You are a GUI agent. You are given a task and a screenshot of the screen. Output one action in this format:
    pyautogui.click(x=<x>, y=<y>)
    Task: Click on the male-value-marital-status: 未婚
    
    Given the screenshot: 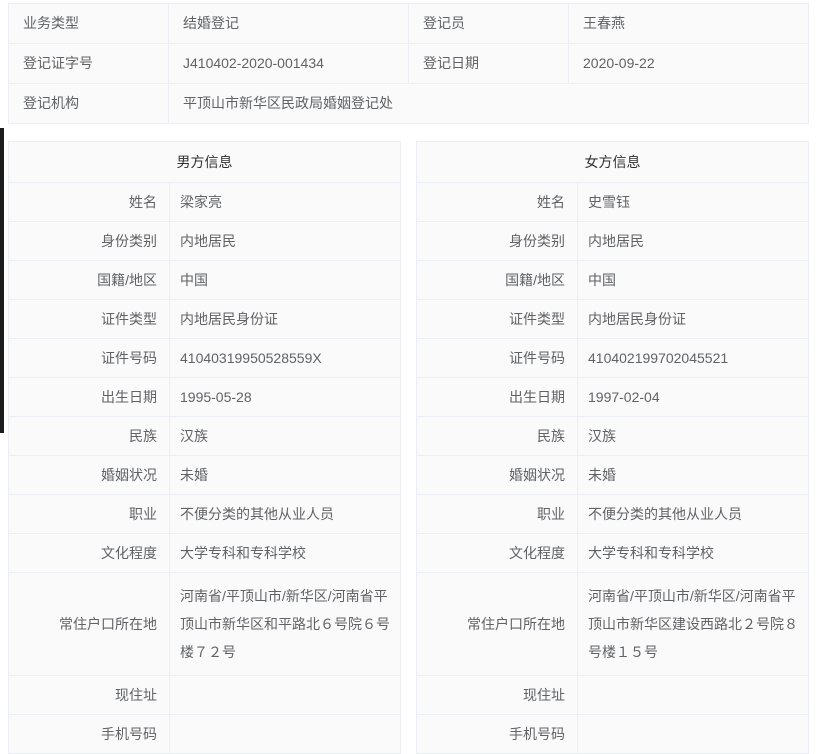 What is the action you would take?
    pyautogui.click(x=285, y=475)
    